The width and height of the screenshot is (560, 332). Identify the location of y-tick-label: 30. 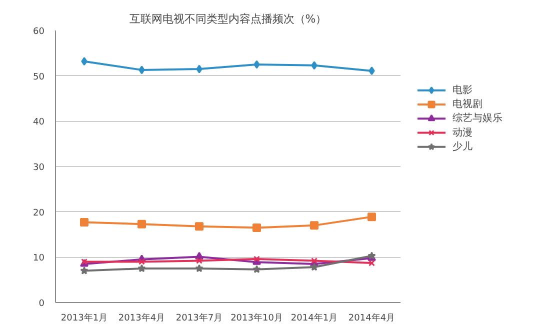
(39, 168).